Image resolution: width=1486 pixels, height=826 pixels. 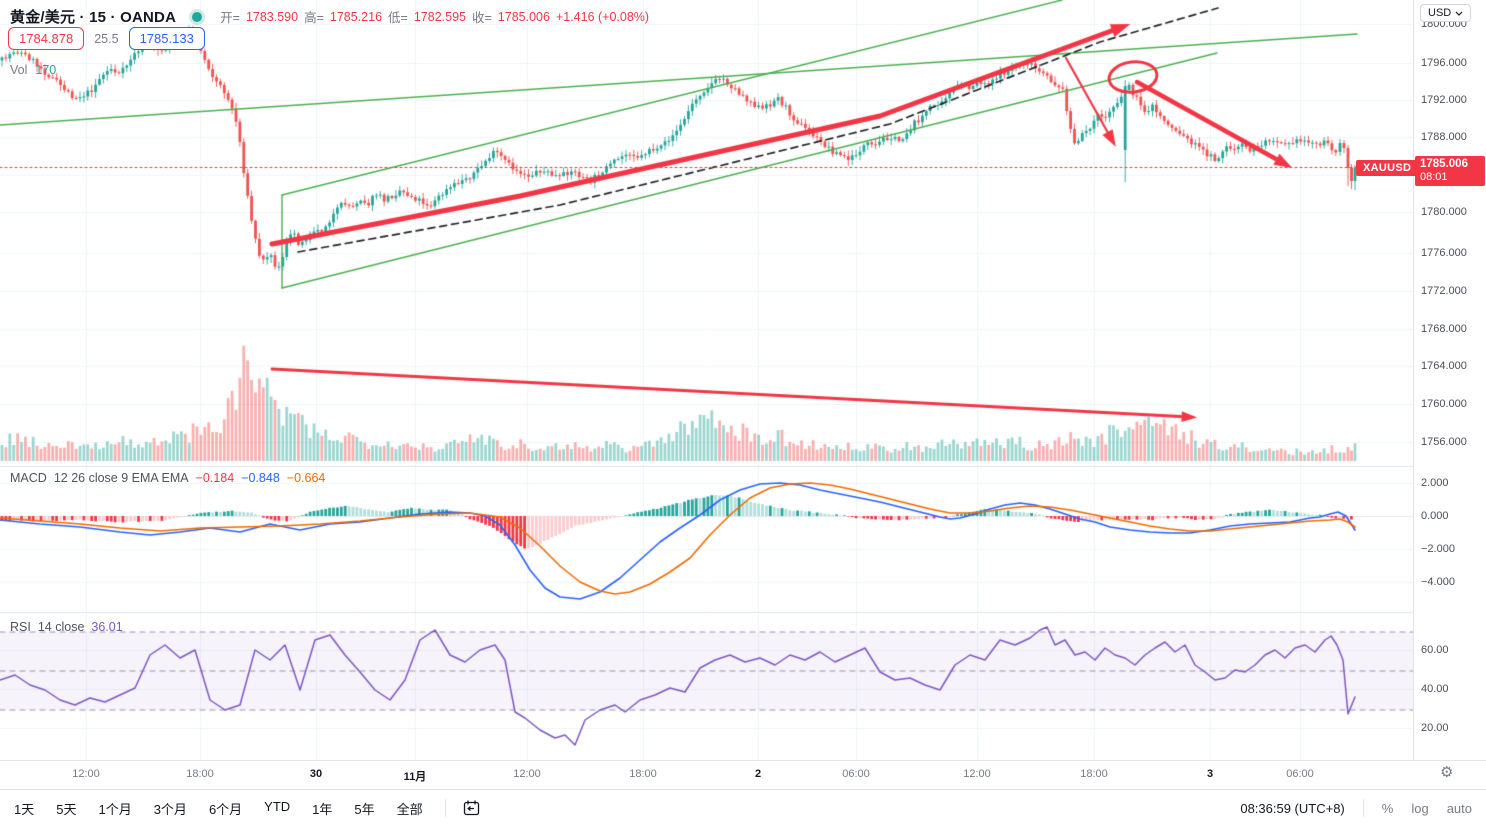 What do you see at coordinates (277, 806) in the screenshot?
I see `range-button-YTD: YTD` at bounding box center [277, 806].